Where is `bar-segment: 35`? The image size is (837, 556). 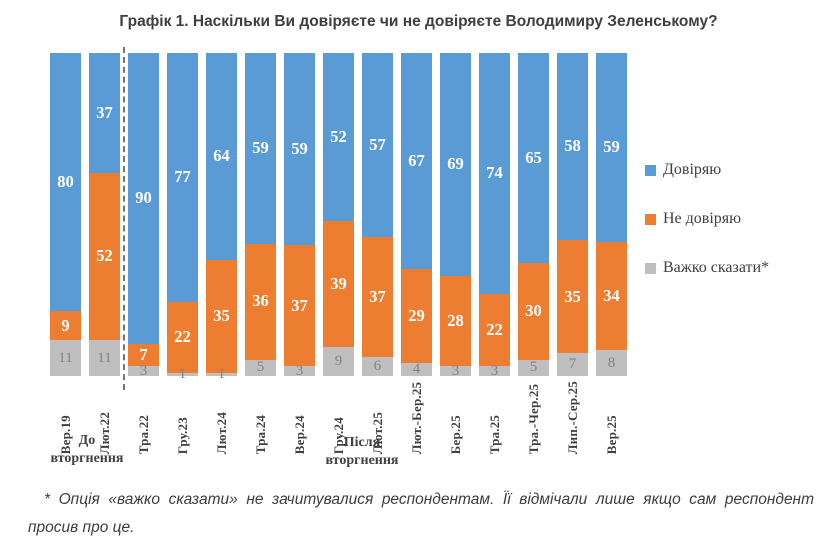
bar-segment: 35 is located at coordinates (572, 297).